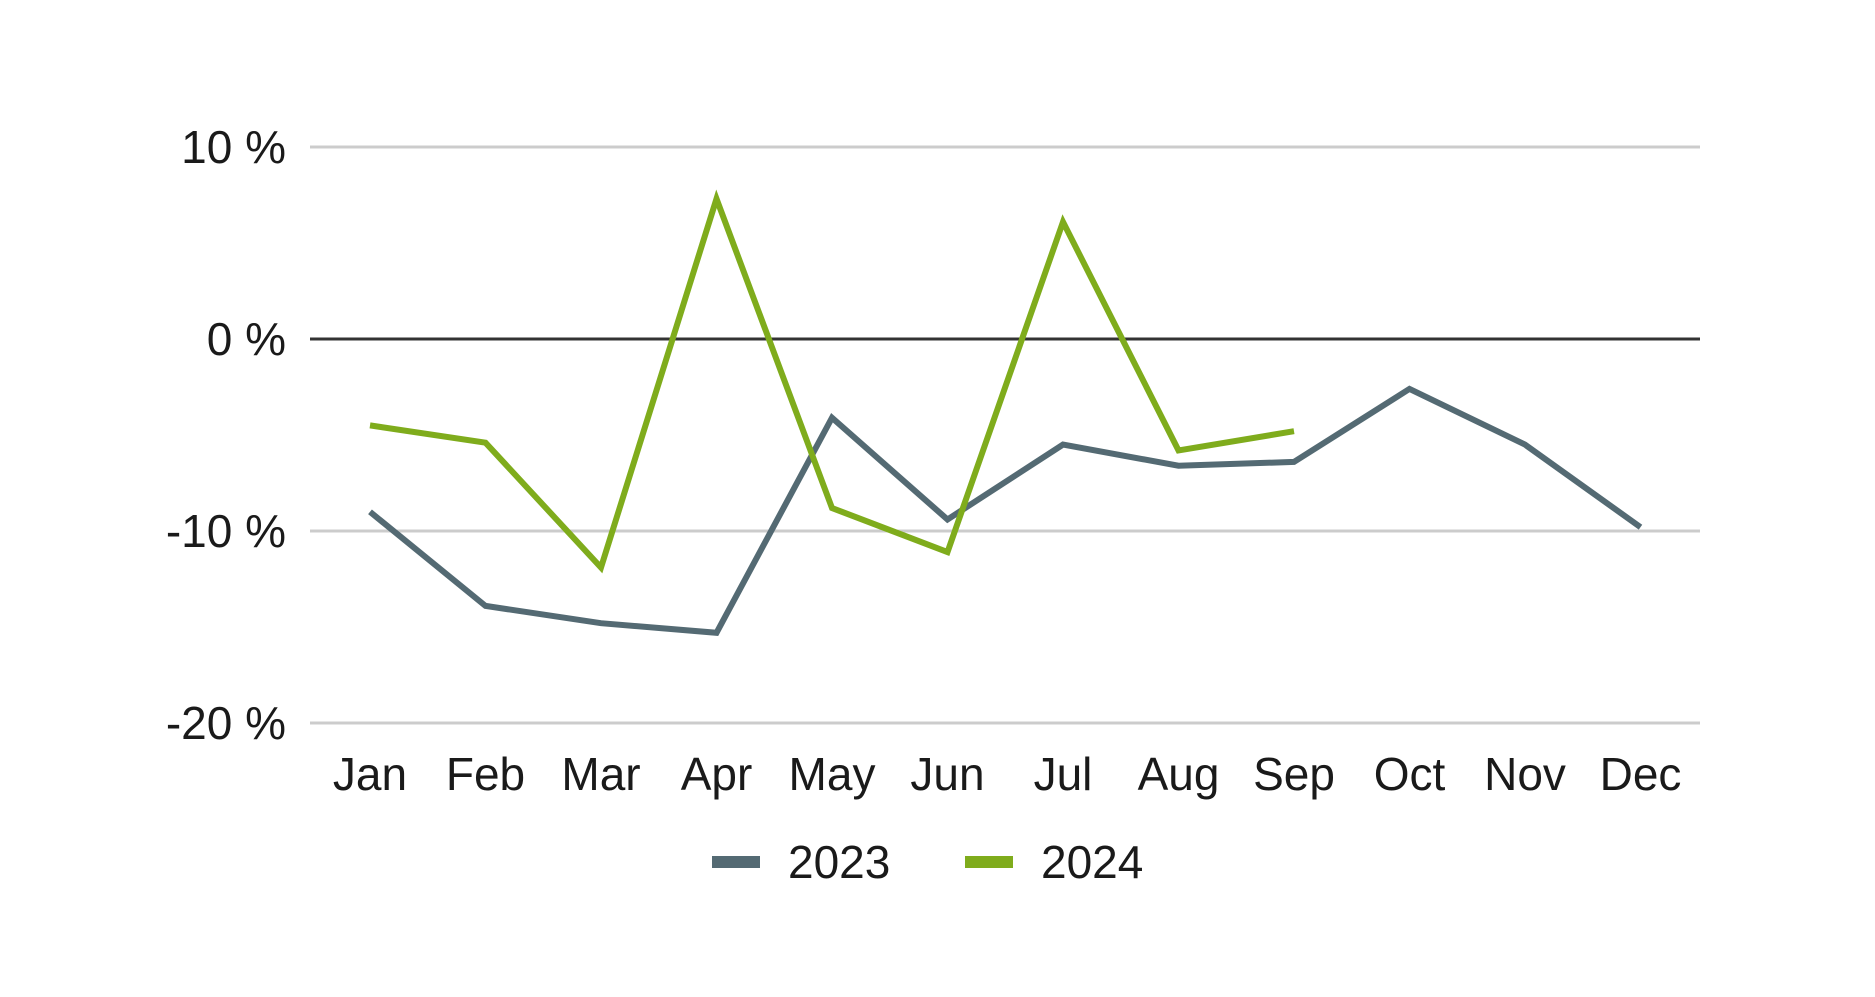  What do you see at coordinates (600, 774) in the screenshot?
I see `x-tick-label: Mar` at bounding box center [600, 774].